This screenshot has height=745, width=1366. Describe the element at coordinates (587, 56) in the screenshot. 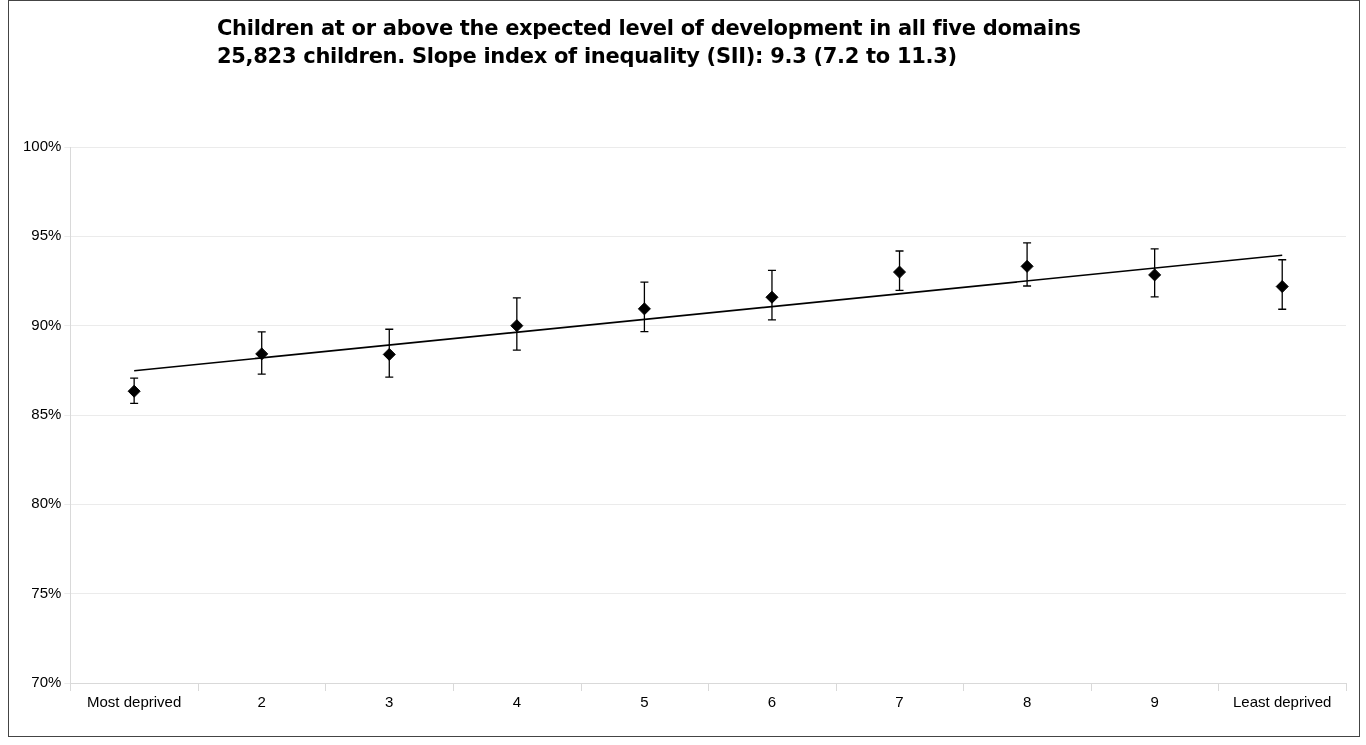

I see `chart-subtitle: 25,823 children. Slope index of inequality (SII): 9.3 (7.2 to 11.3)` at that location.